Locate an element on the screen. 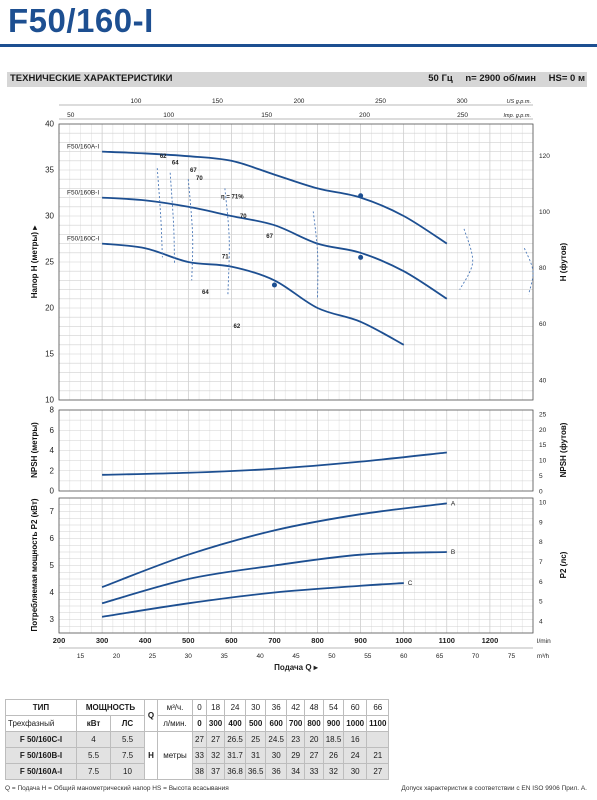 The image size is (597, 800). q-m3h-cell: 0 is located at coordinates (199, 707).